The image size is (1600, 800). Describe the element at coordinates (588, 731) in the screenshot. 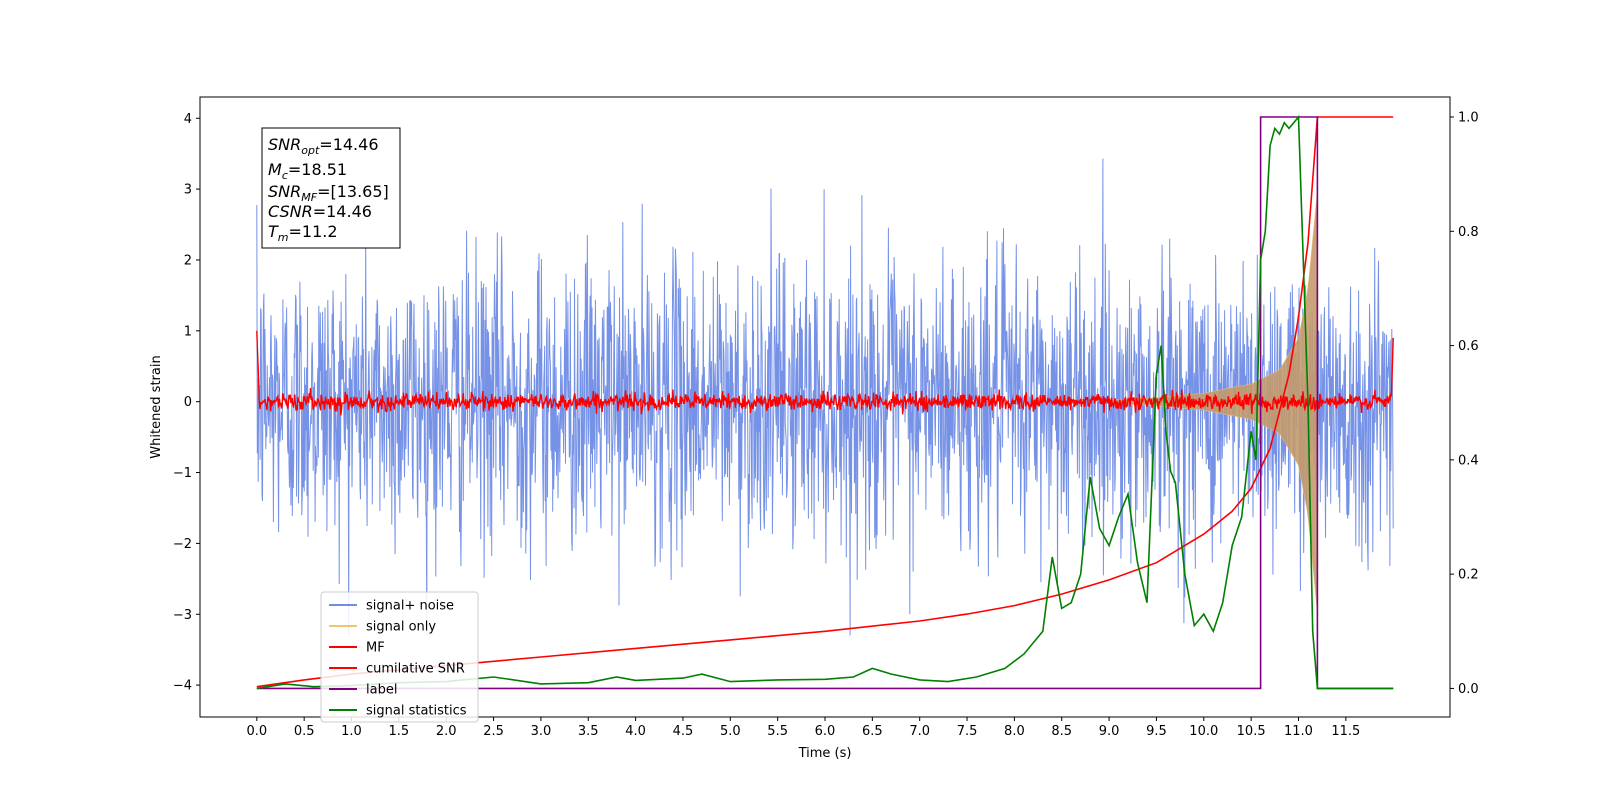

I see `x-tick-label: 3.5` at that location.